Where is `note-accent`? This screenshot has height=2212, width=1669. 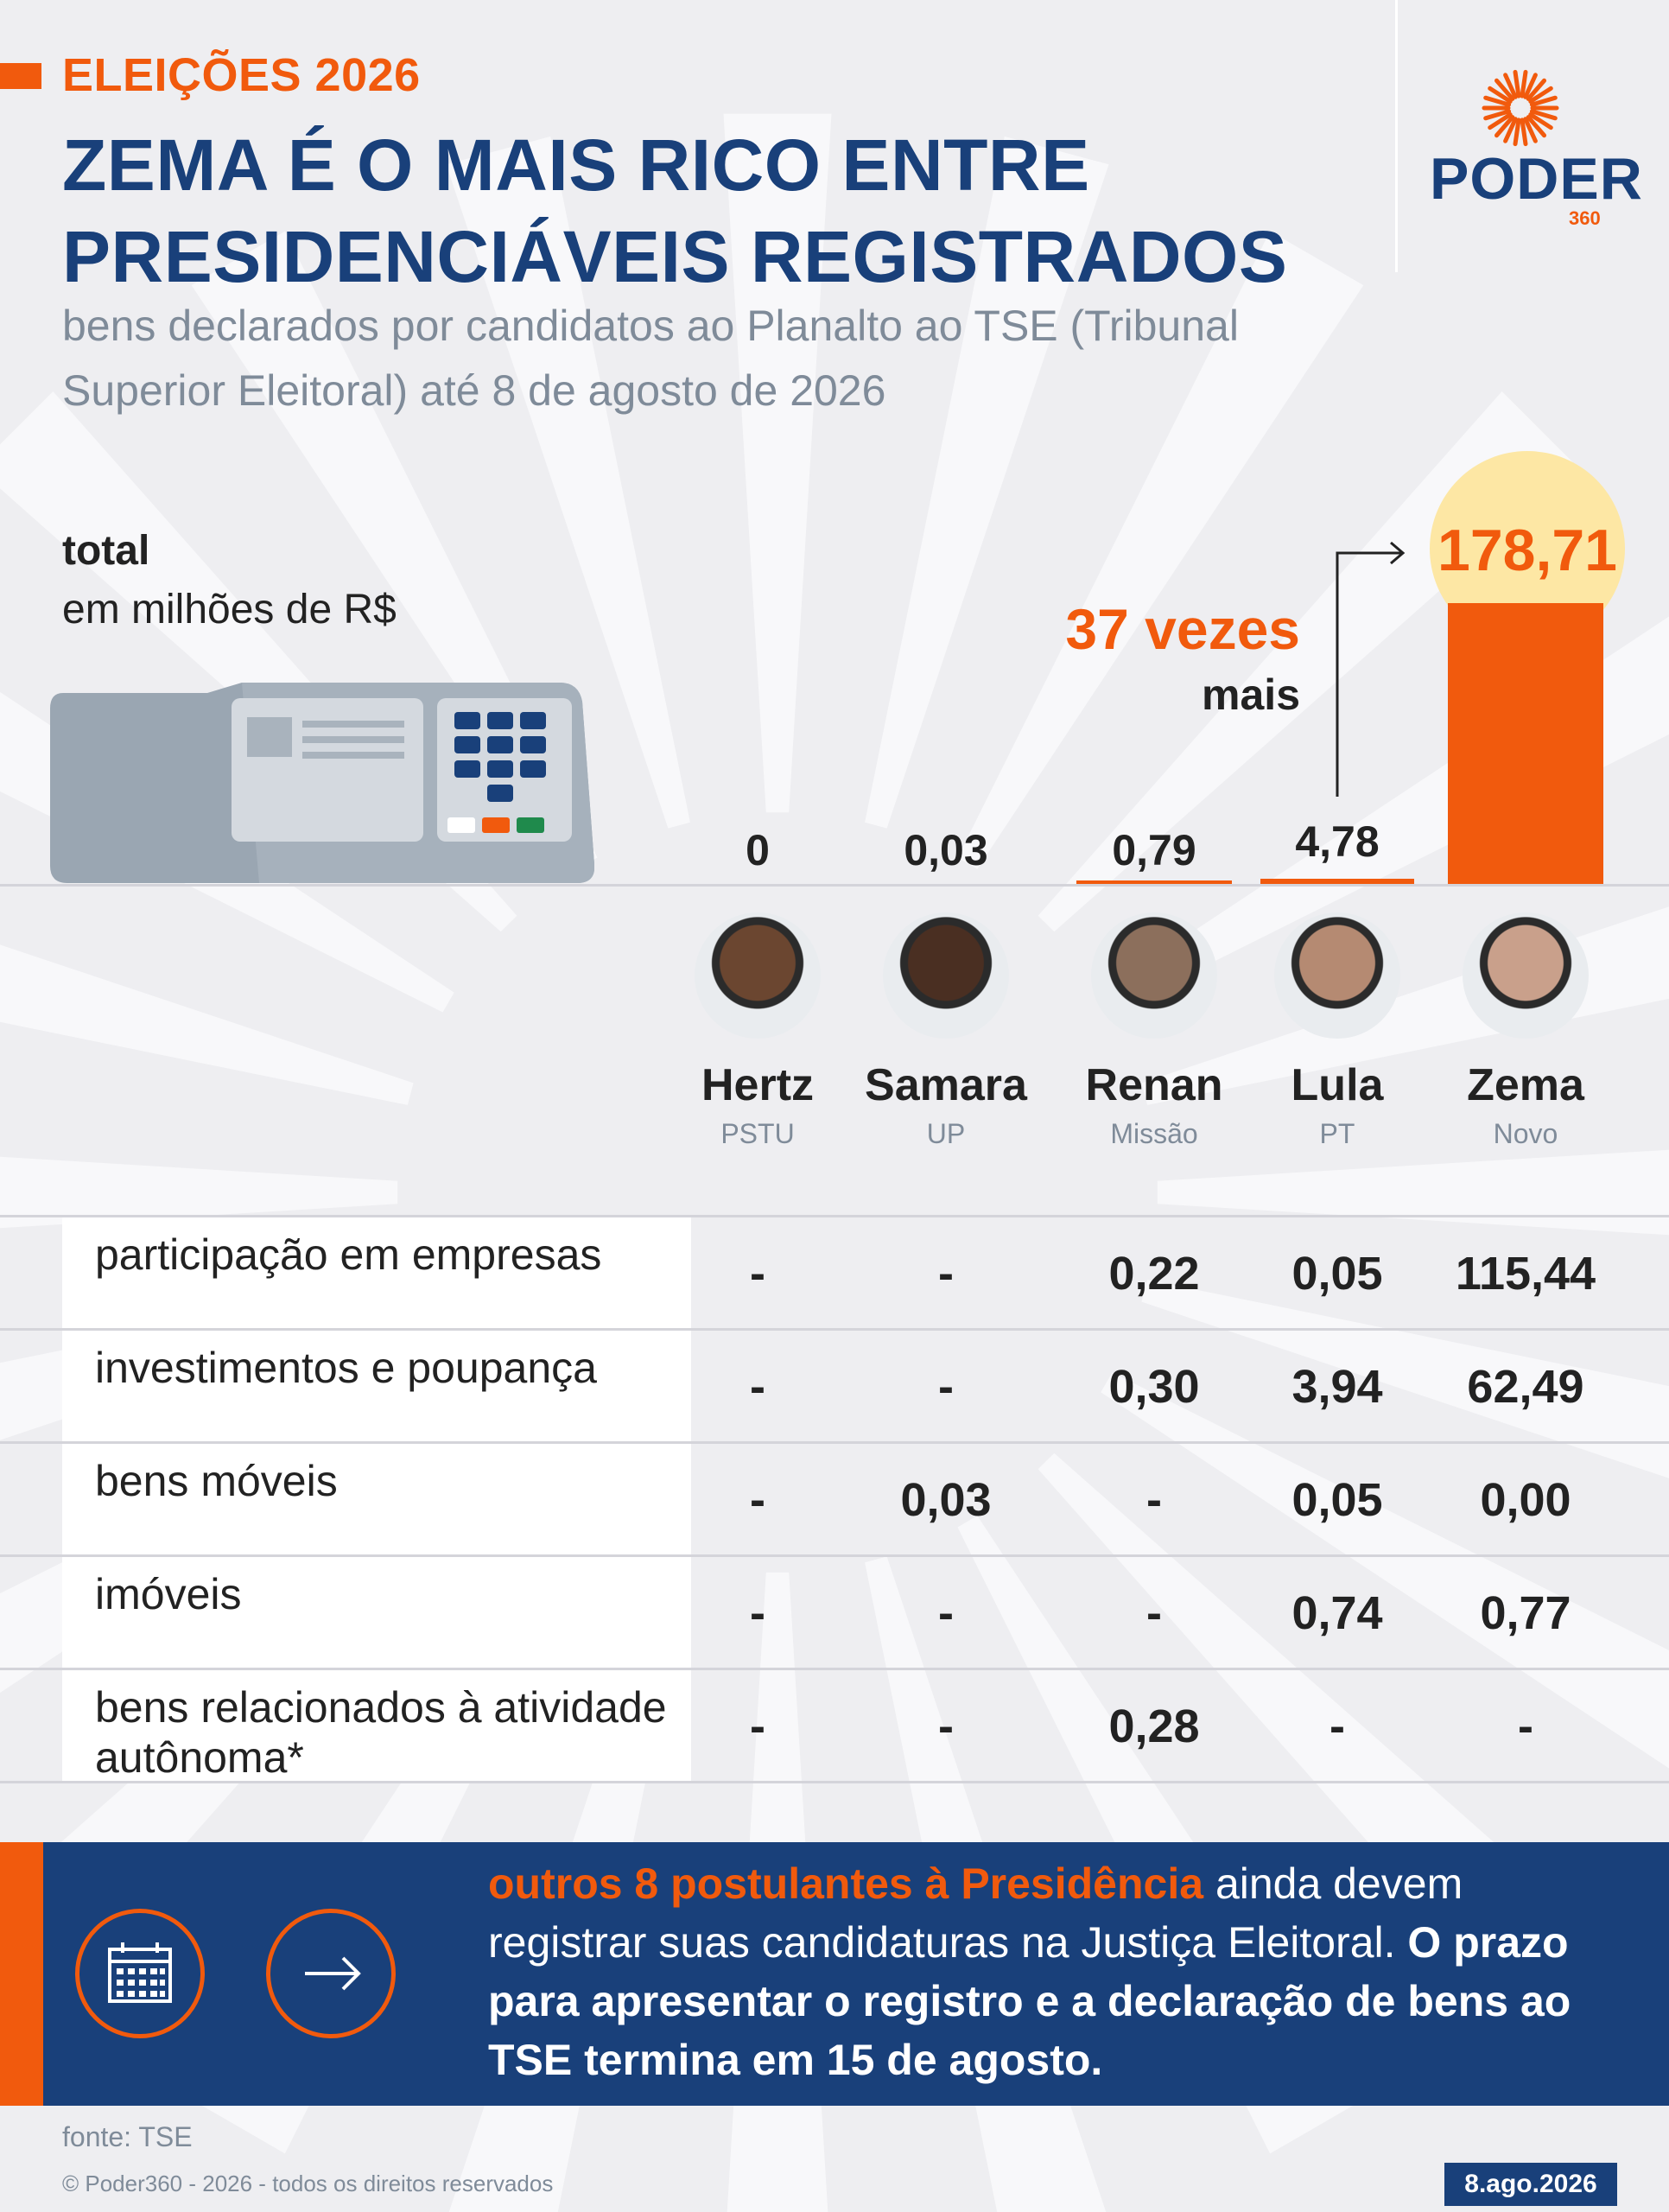 note-accent is located at coordinates (21, 1974).